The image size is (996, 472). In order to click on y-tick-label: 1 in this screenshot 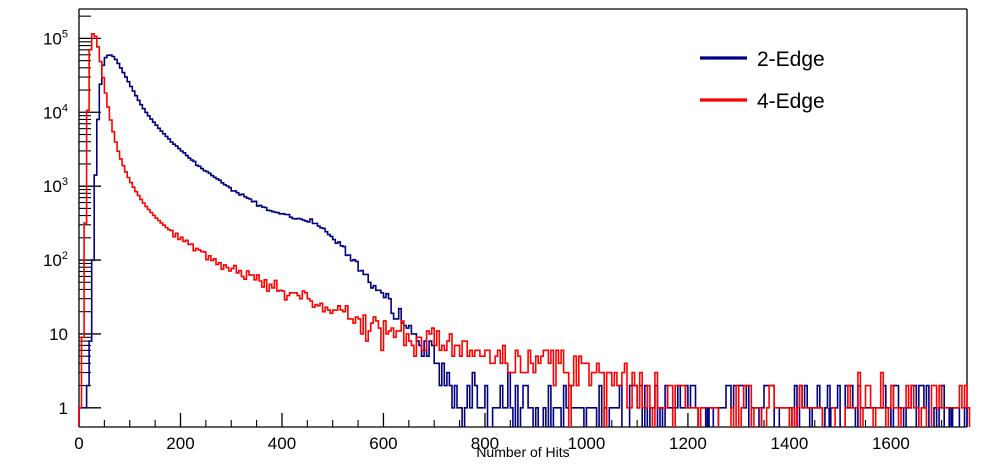, I will do `click(63, 408)`.